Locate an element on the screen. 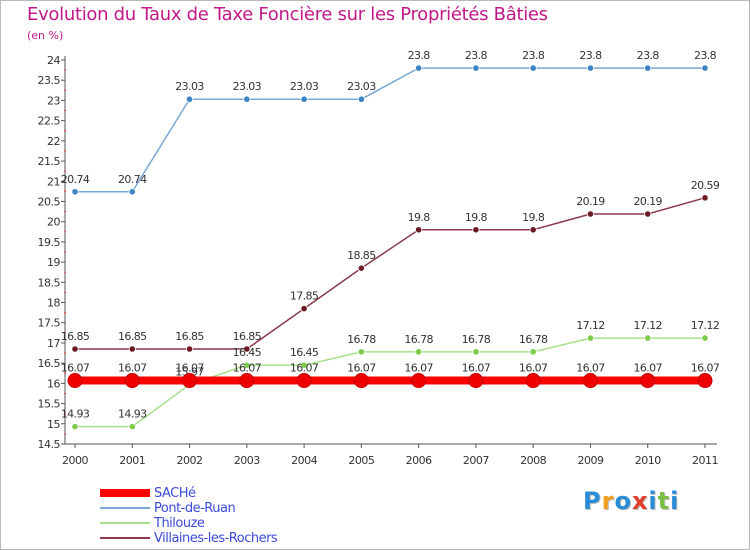  y-tick-label: 15 is located at coordinates (53, 424).